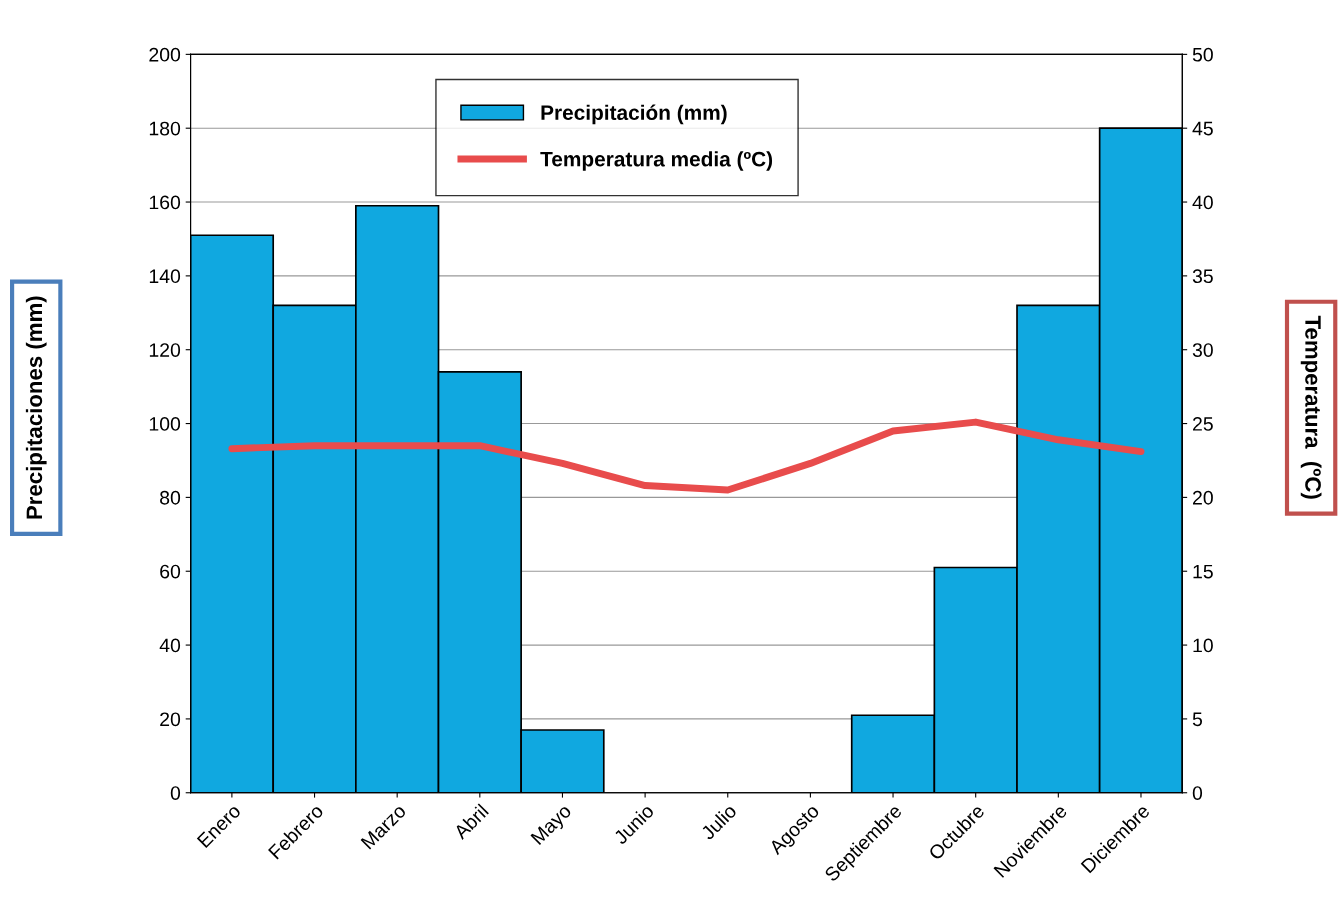 Image resolution: width=1342 pixels, height=906 pixels. What do you see at coordinates (1203, 424) in the screenshot?
I see `y2-tick-label: 25` at bounding box center [1203, 424].